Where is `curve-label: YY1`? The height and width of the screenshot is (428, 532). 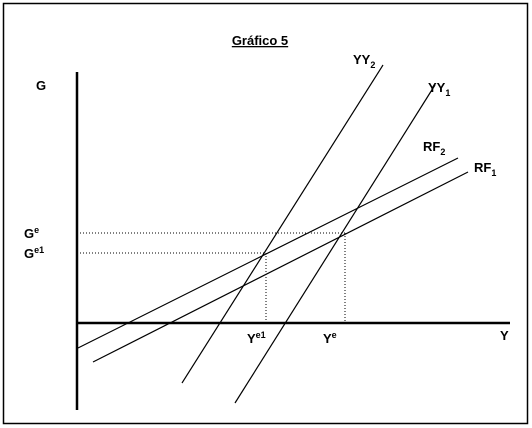 curve-label: YY1 is located at coordinates (439, 89).